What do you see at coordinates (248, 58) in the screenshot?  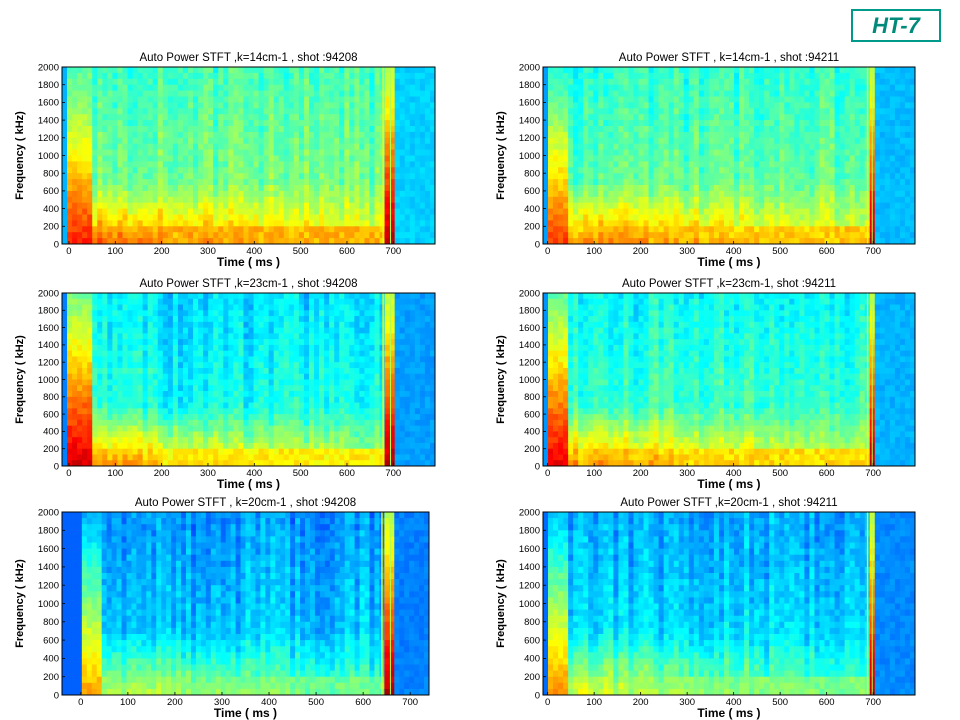 I see `panel-title: Auto Power STFT ,k=14cm-1 , shot :94208` at bounding box center [248, 58].